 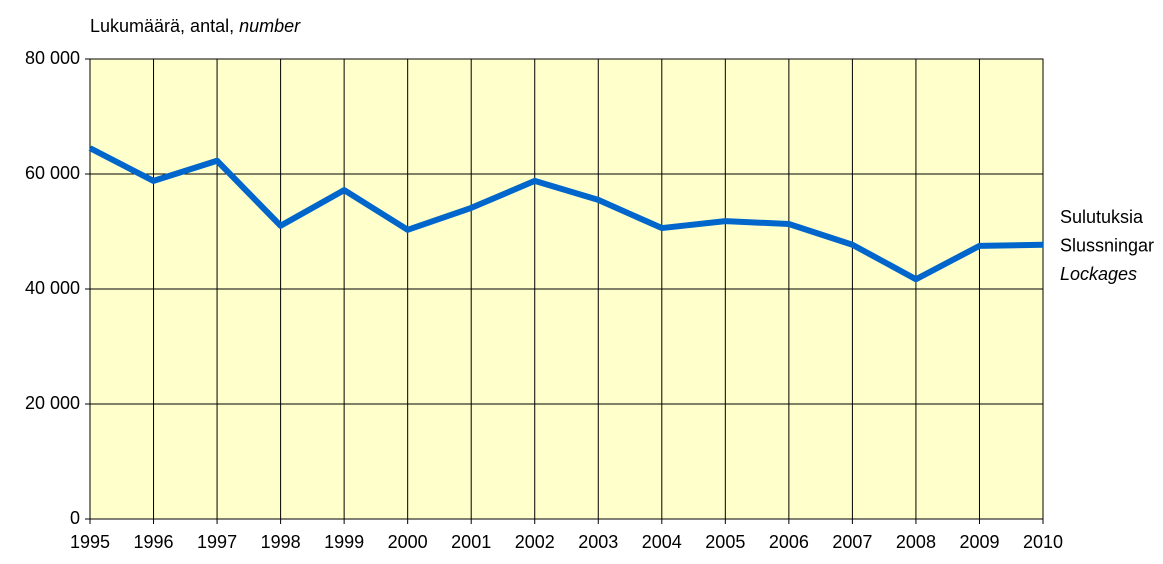 What do you see at coordinates (281, 542) in the screenshot?
I see `x-tick-label: 1998` at bounding box center [281, 542].